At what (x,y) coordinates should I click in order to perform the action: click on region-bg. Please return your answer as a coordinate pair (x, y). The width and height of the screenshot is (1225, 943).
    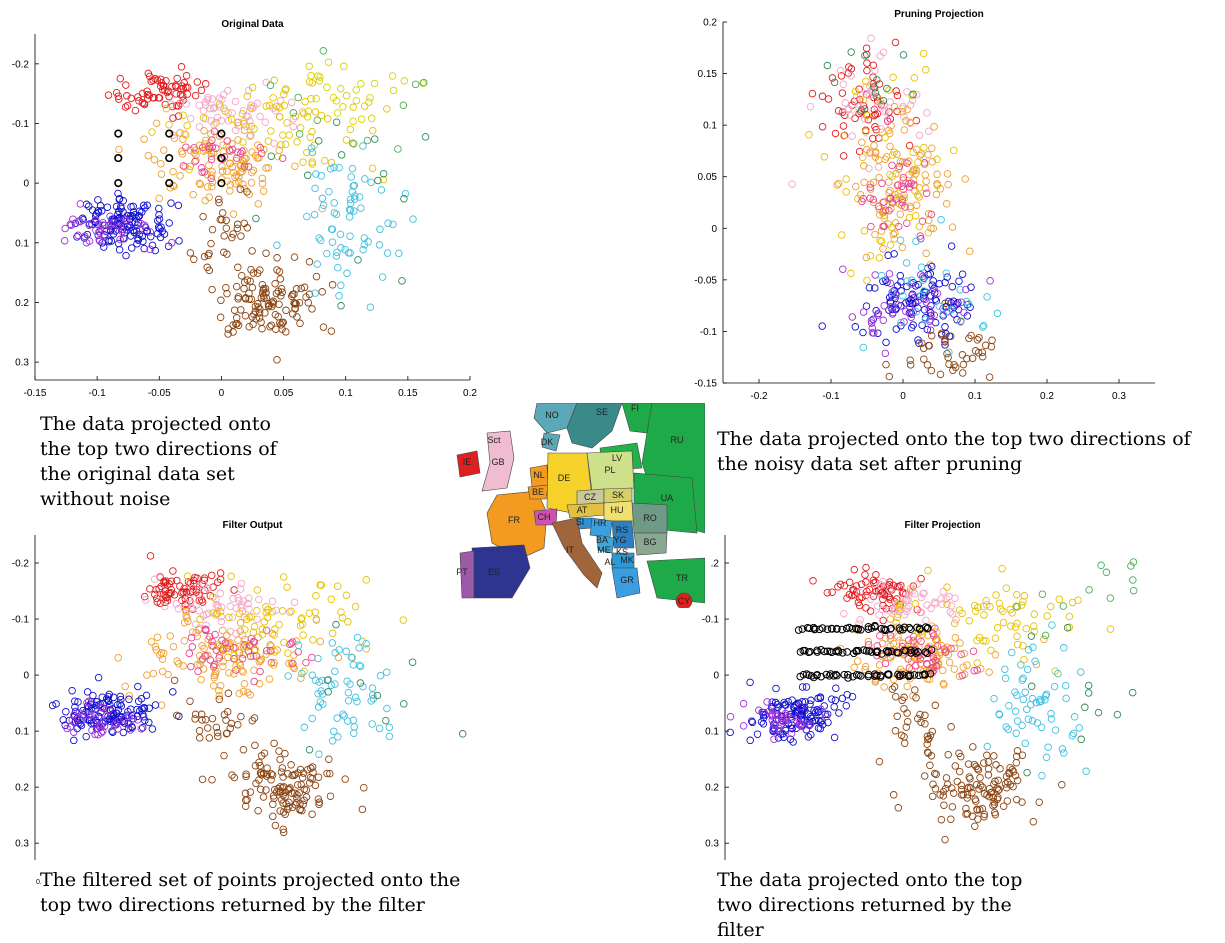
    Looking at the image, I should click on (650, 544).